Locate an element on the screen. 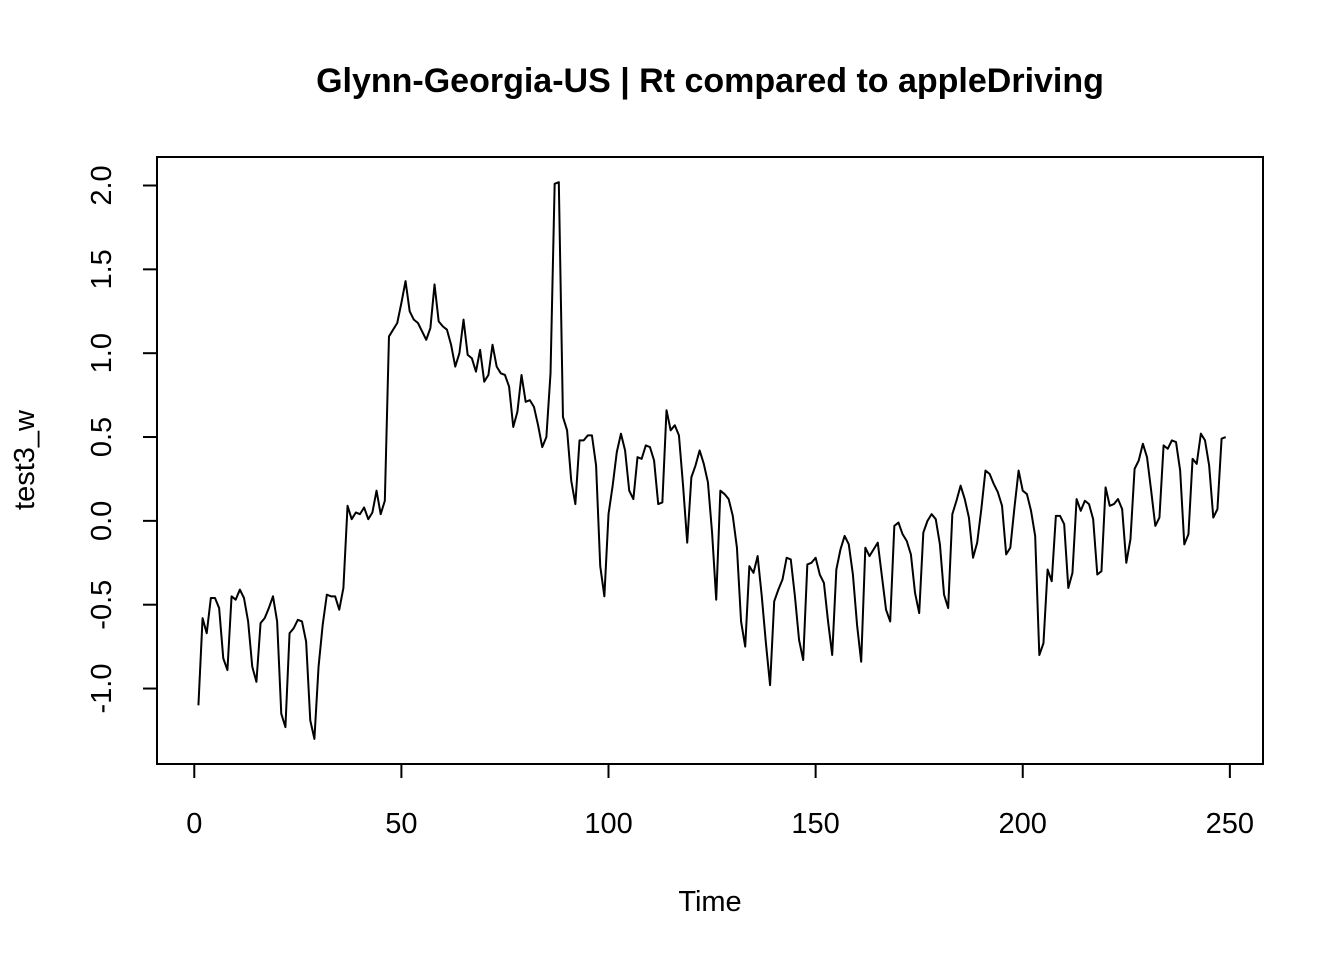 The image size is (1344, 960). y-tick-label: 1.0 is located at coordinates (102, 353).